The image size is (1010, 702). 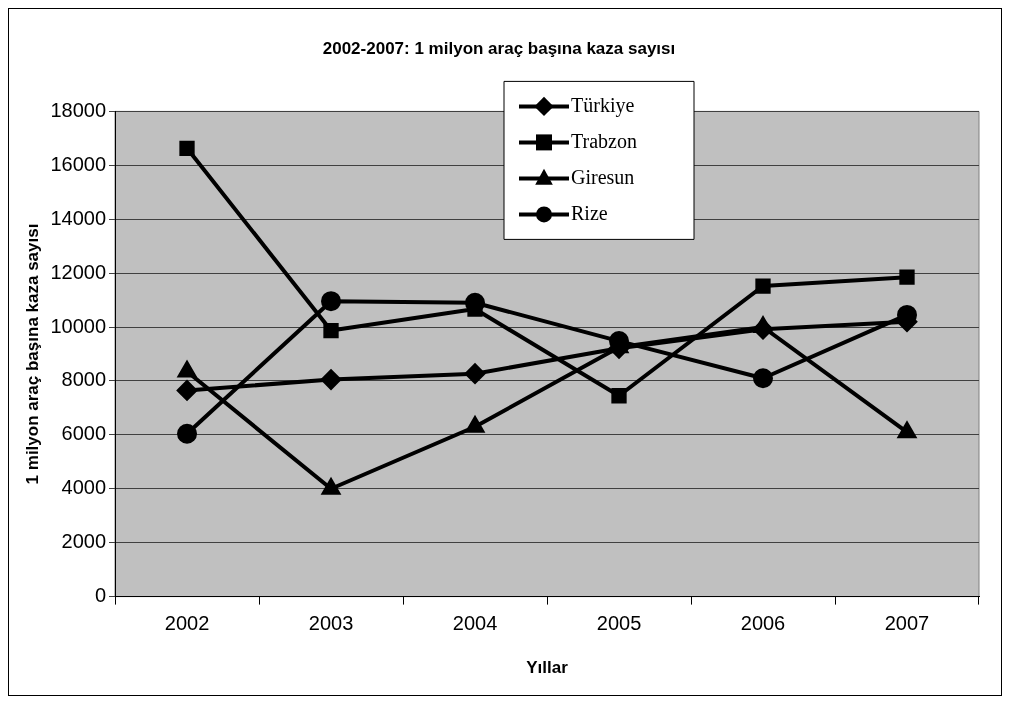 I want to click on x-tick-label: 2005, so click(x=619, y=623).